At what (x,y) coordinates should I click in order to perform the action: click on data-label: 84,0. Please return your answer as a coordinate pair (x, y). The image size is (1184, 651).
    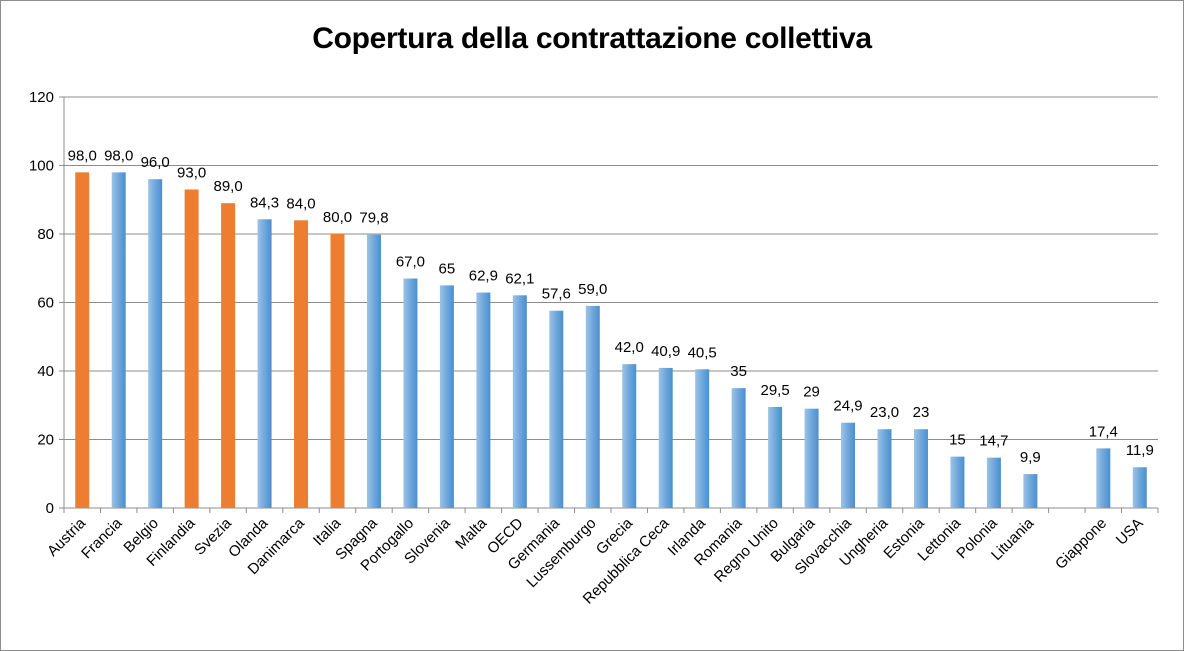
    Looking at the image, I should click on (300, 203).